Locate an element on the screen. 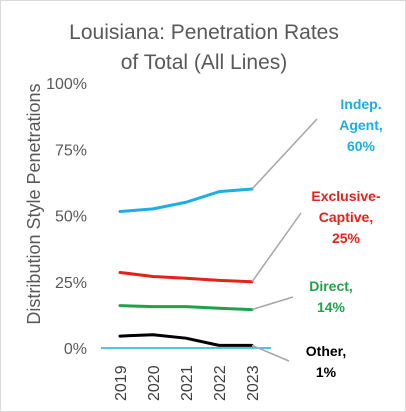 Image resolution: width=406 pixels, height=412 pixels. y-tick-label: 100% is located at coordinates (66, 84).